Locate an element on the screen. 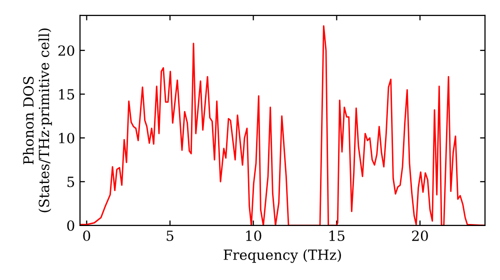  x-tick-label: 15 is located at coordinates (337, 236).